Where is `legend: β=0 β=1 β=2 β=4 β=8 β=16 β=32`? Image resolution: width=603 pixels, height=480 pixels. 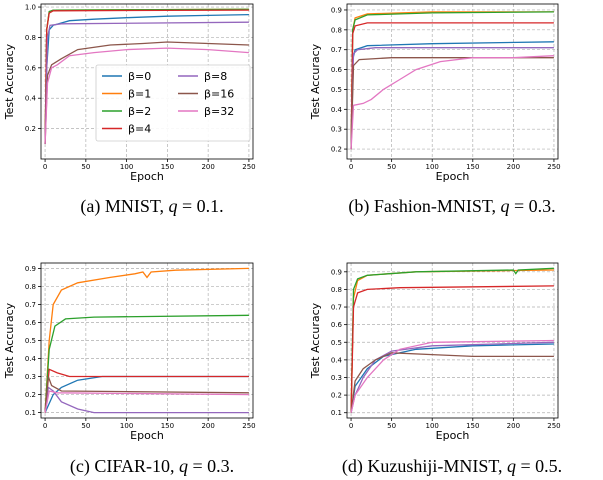
legend: β=0 β=1 β=2 β=4 β=8 β=16 β=32 is located at coordinates (173, 103).